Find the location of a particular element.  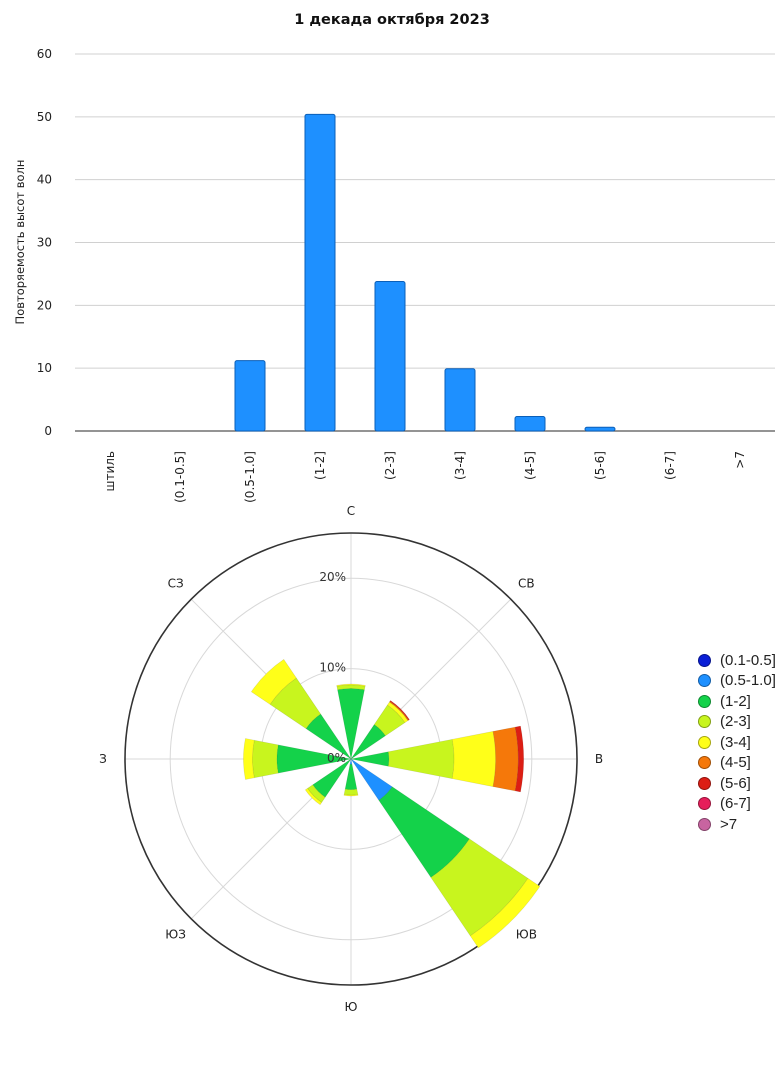

legend-item: (0.5-1.0] is located at coordinates (737, 681).